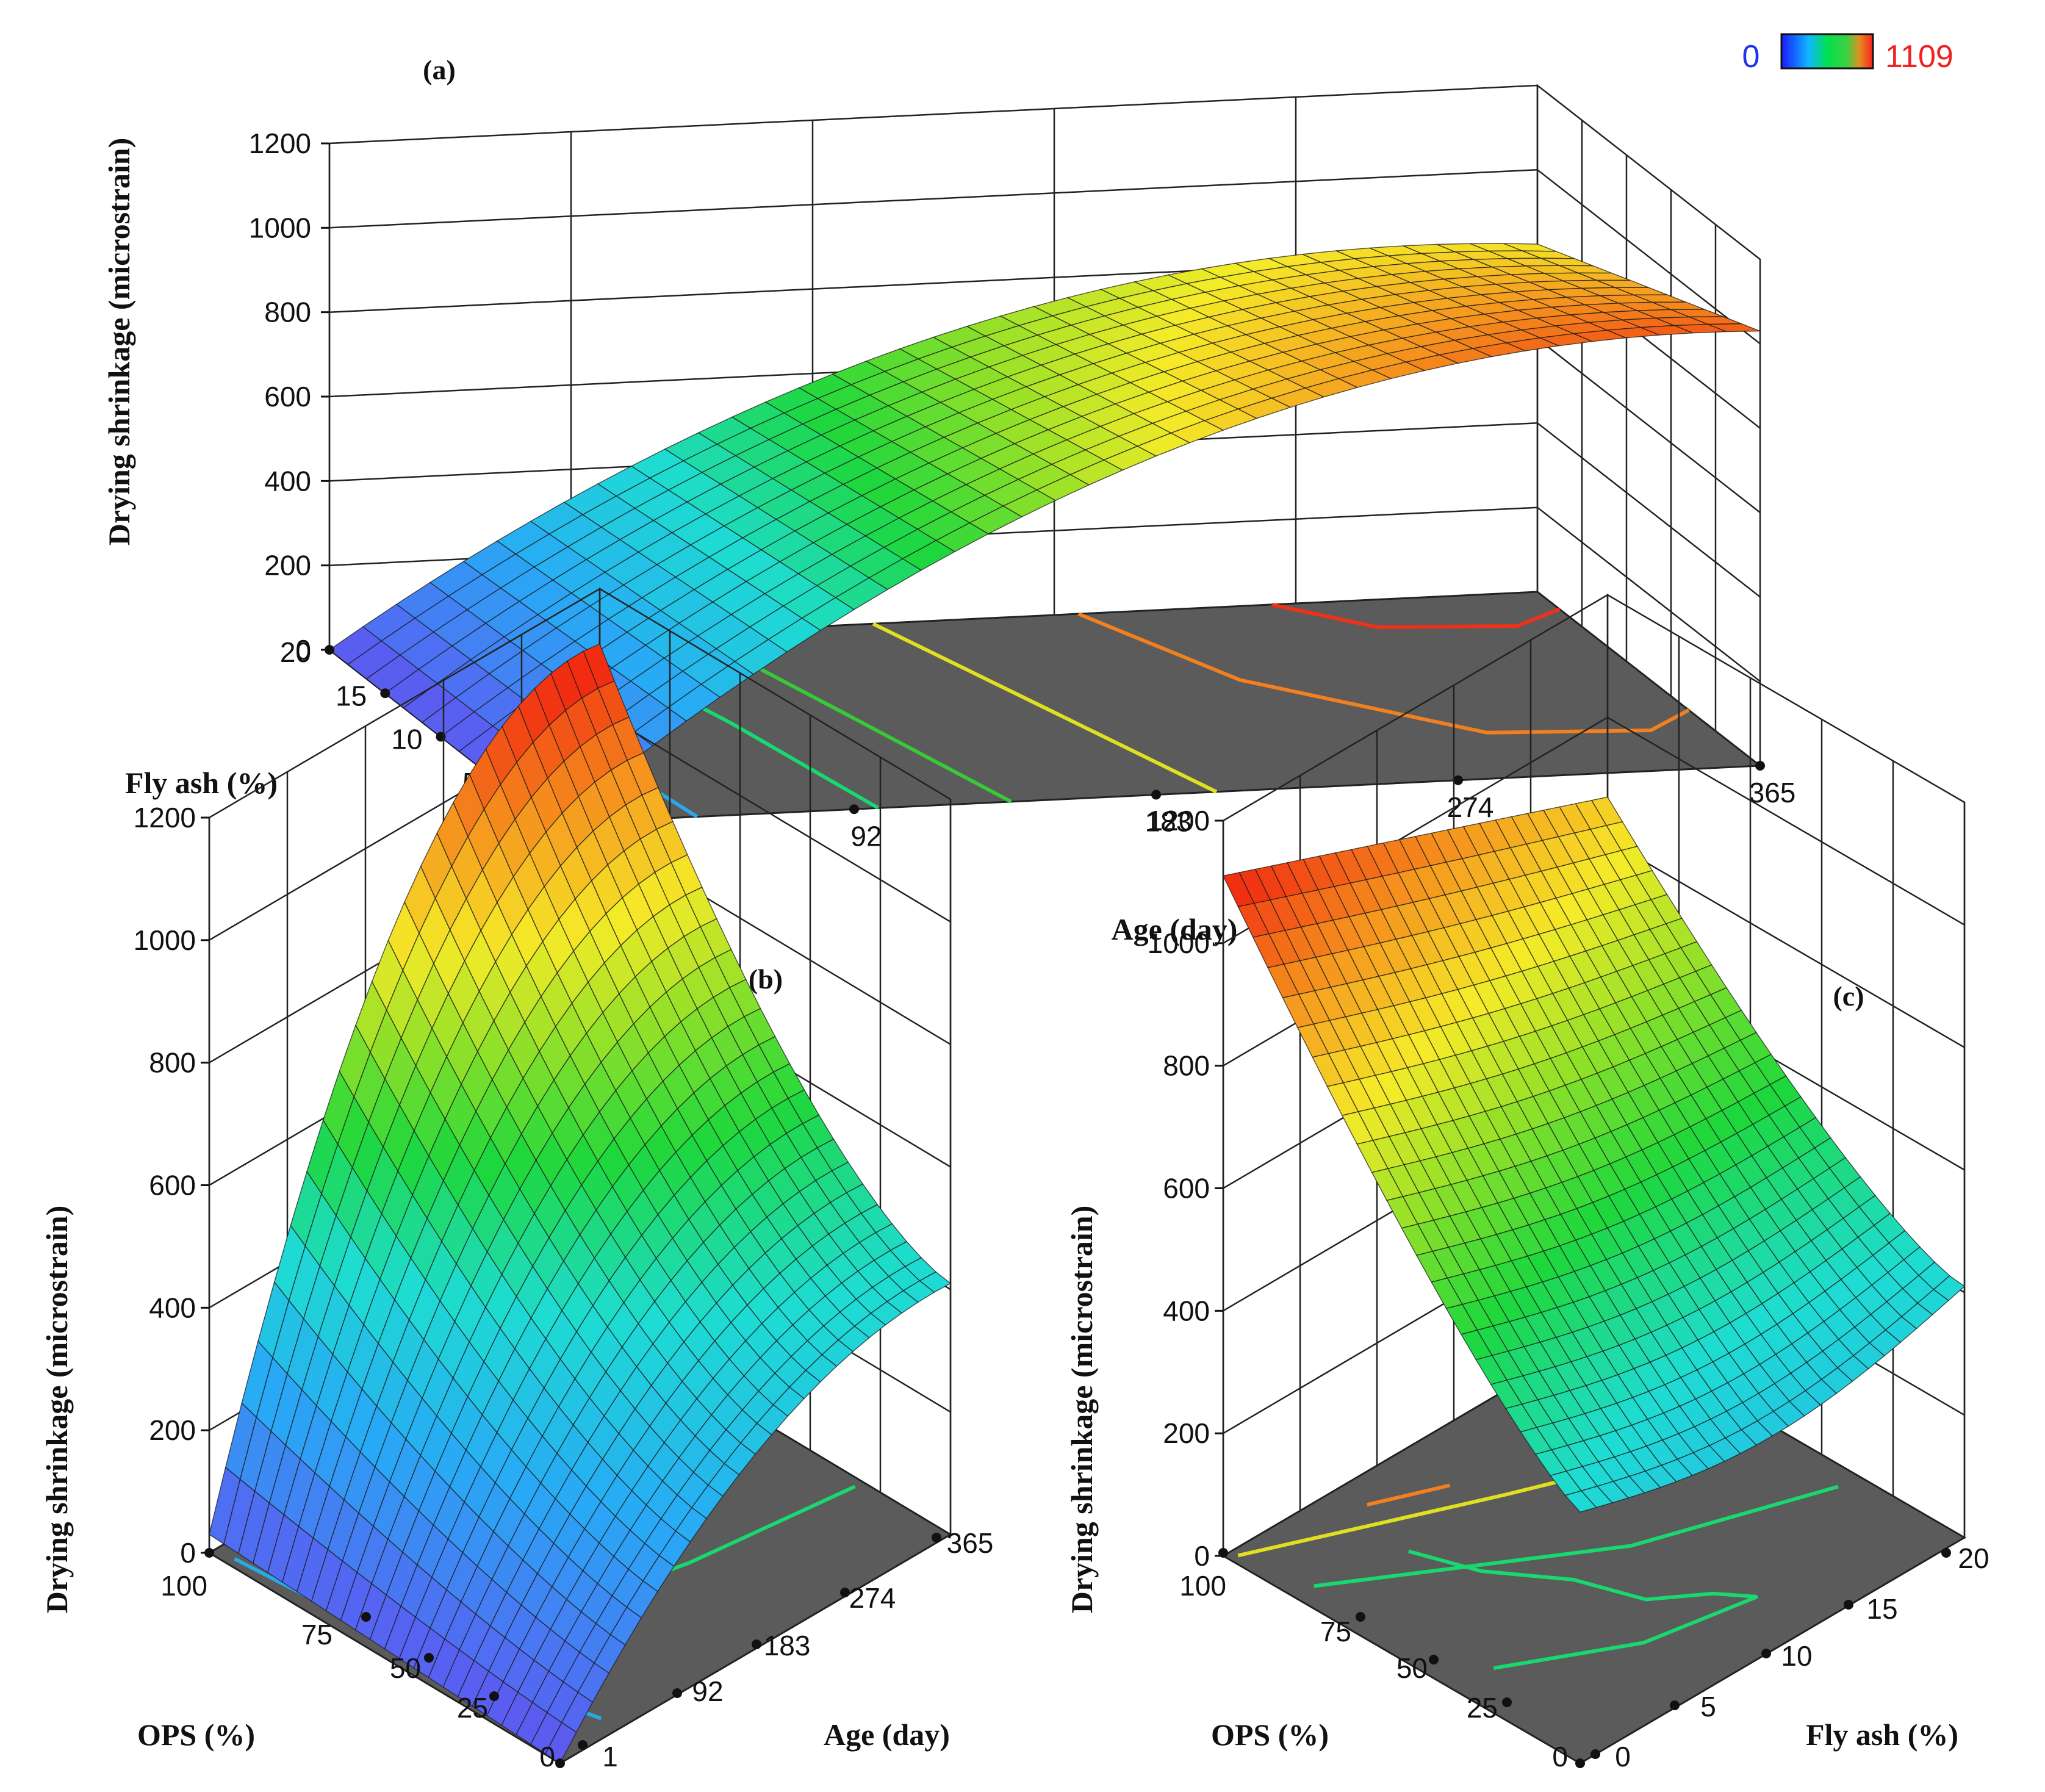 The width and height of the screenshot is (2045, 1792). I want to click on chart-c-x-tick-label: 20, so click(1974, 1558).